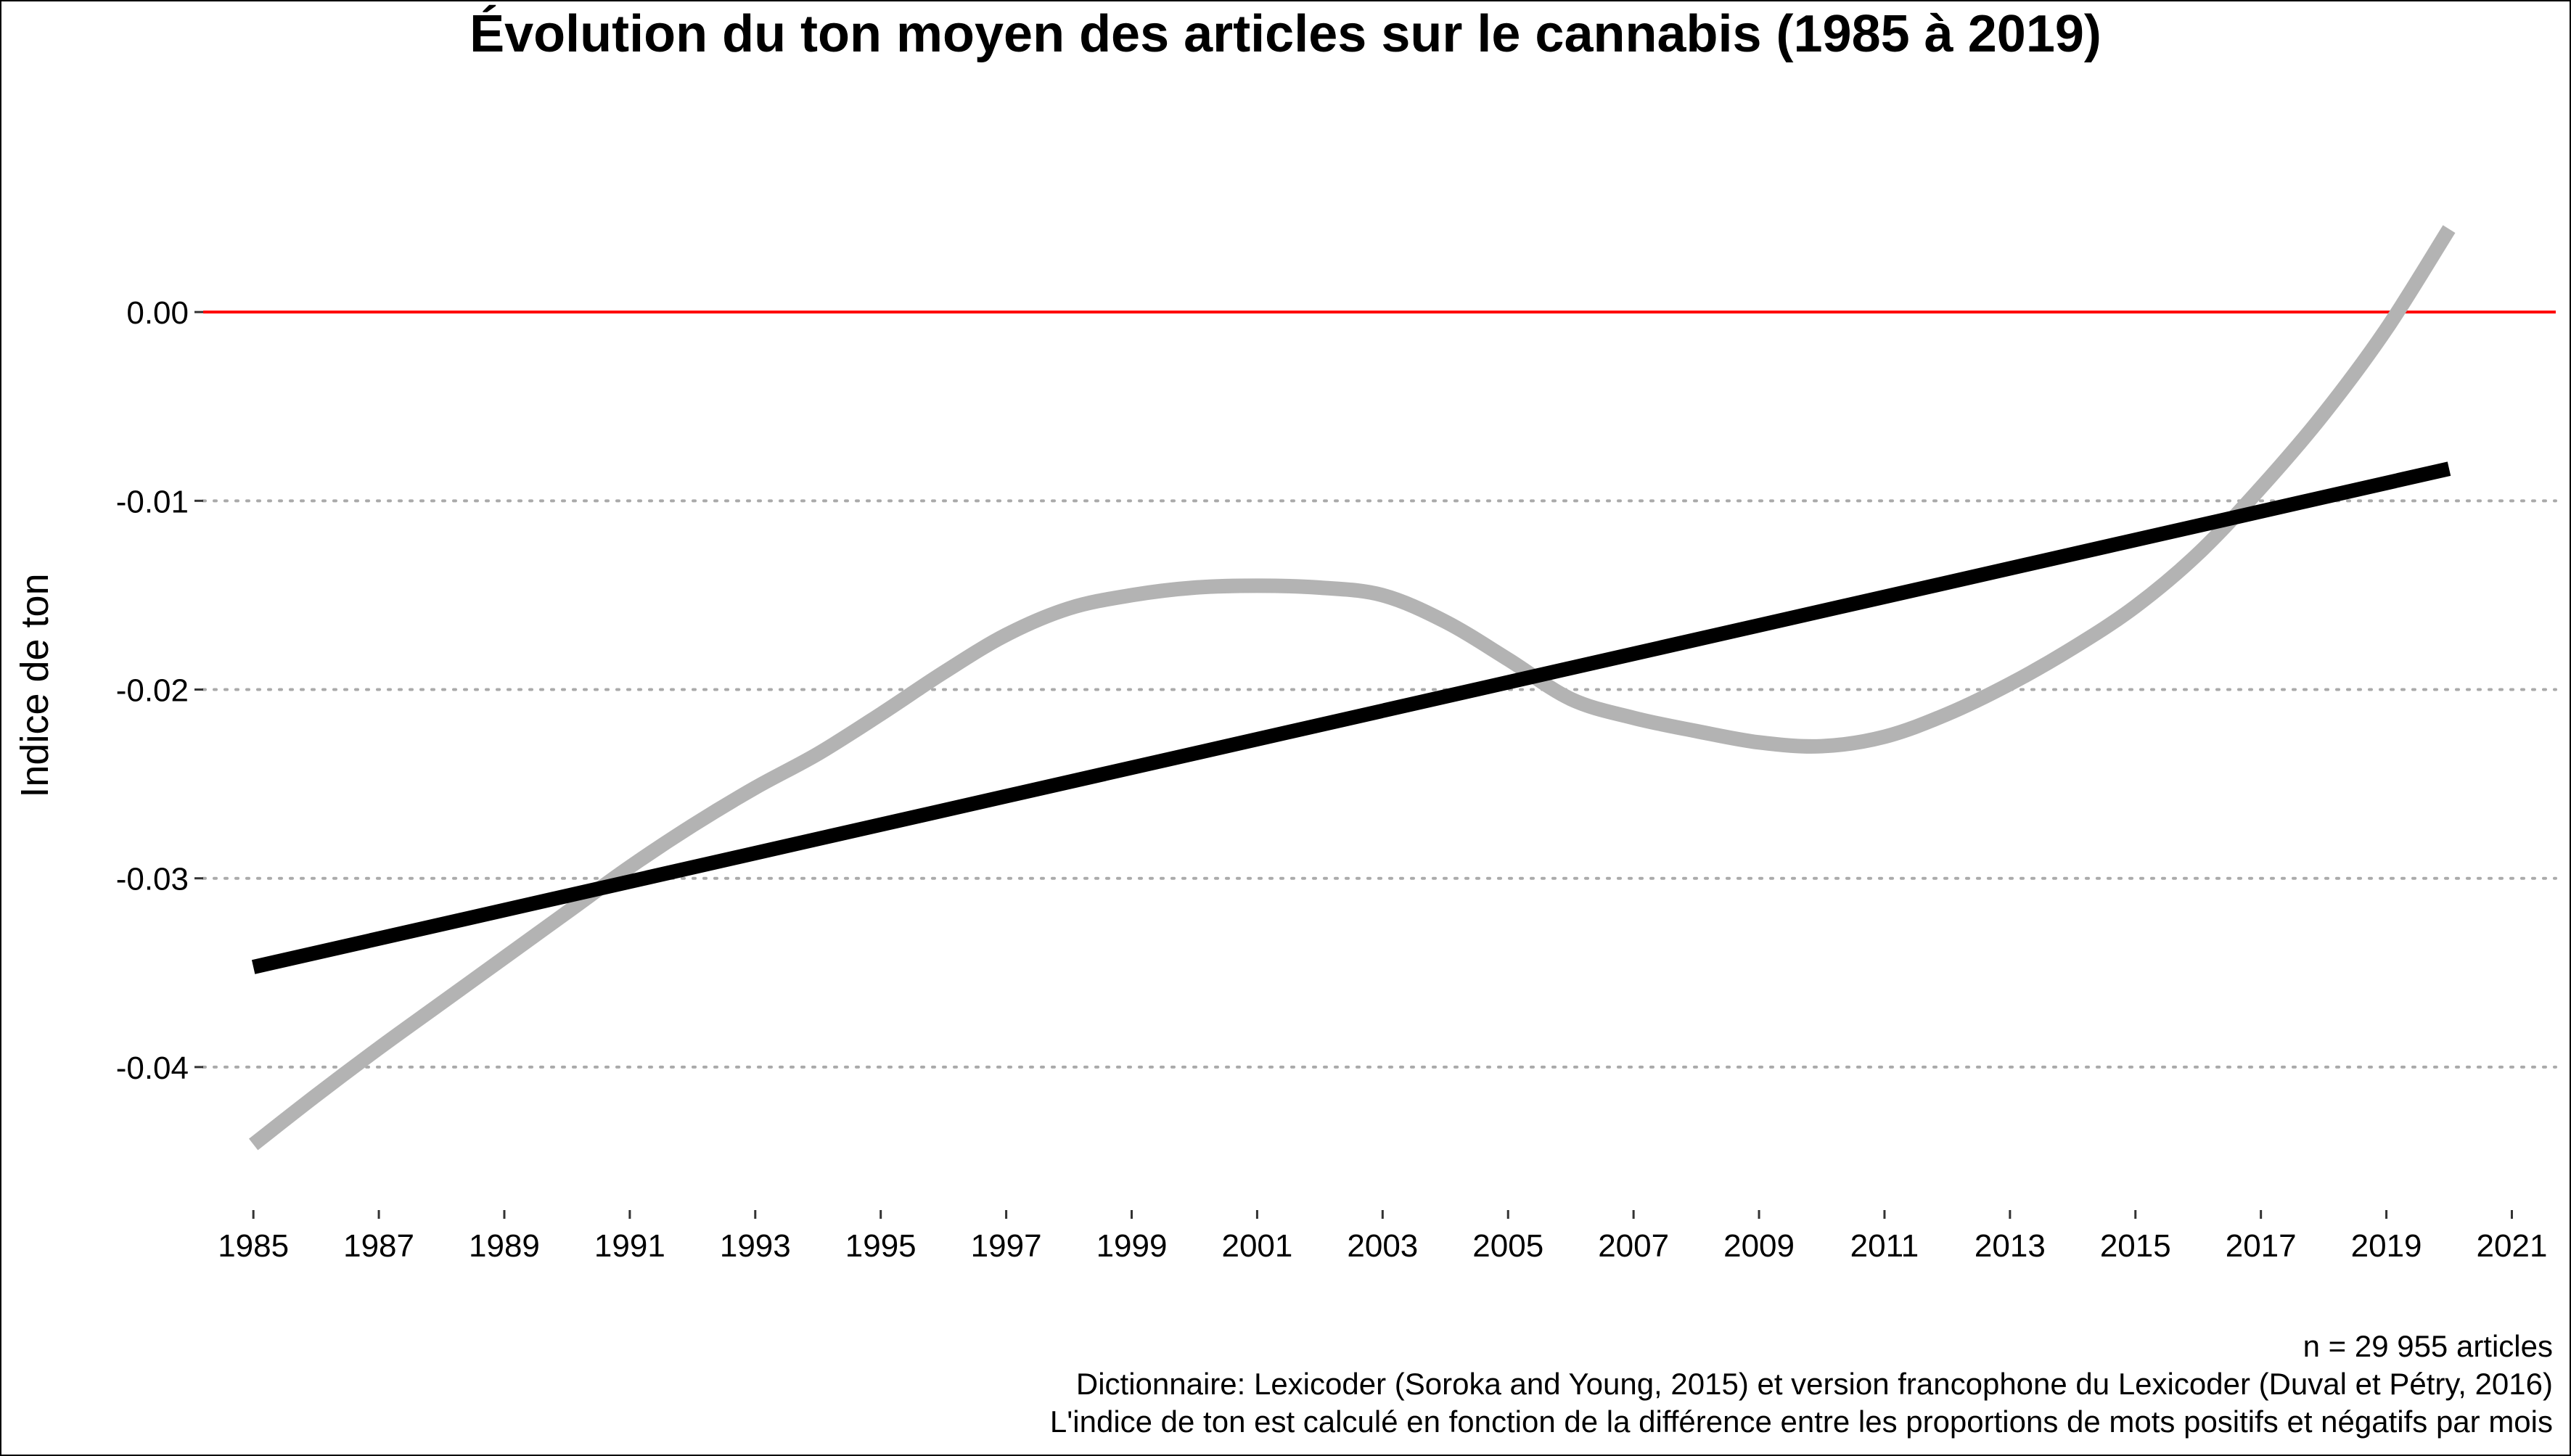 The height and width of the screenshot is (1456, 2571). What do you see at coordinates (881, 1246) in the screenshot?
I see `x-tick-label: 1995` at bounding box center [881, 1246].